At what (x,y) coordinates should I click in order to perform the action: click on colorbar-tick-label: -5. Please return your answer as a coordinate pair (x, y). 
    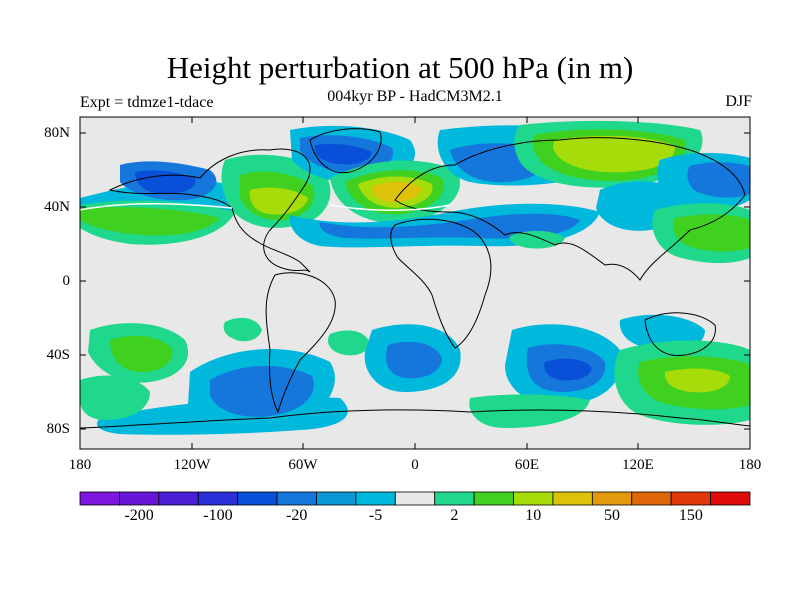
    Looking at the image, I should click on (375, 515).